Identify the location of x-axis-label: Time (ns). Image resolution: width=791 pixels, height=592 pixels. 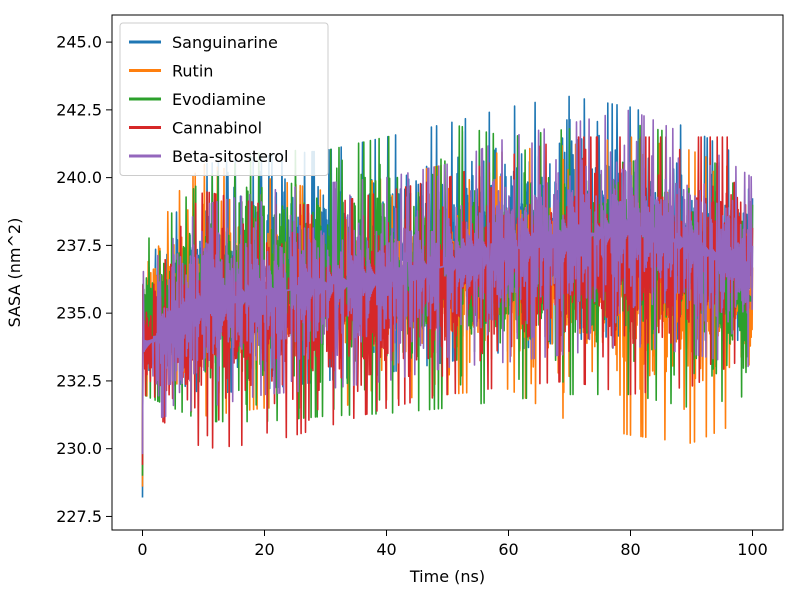
(447, 576).